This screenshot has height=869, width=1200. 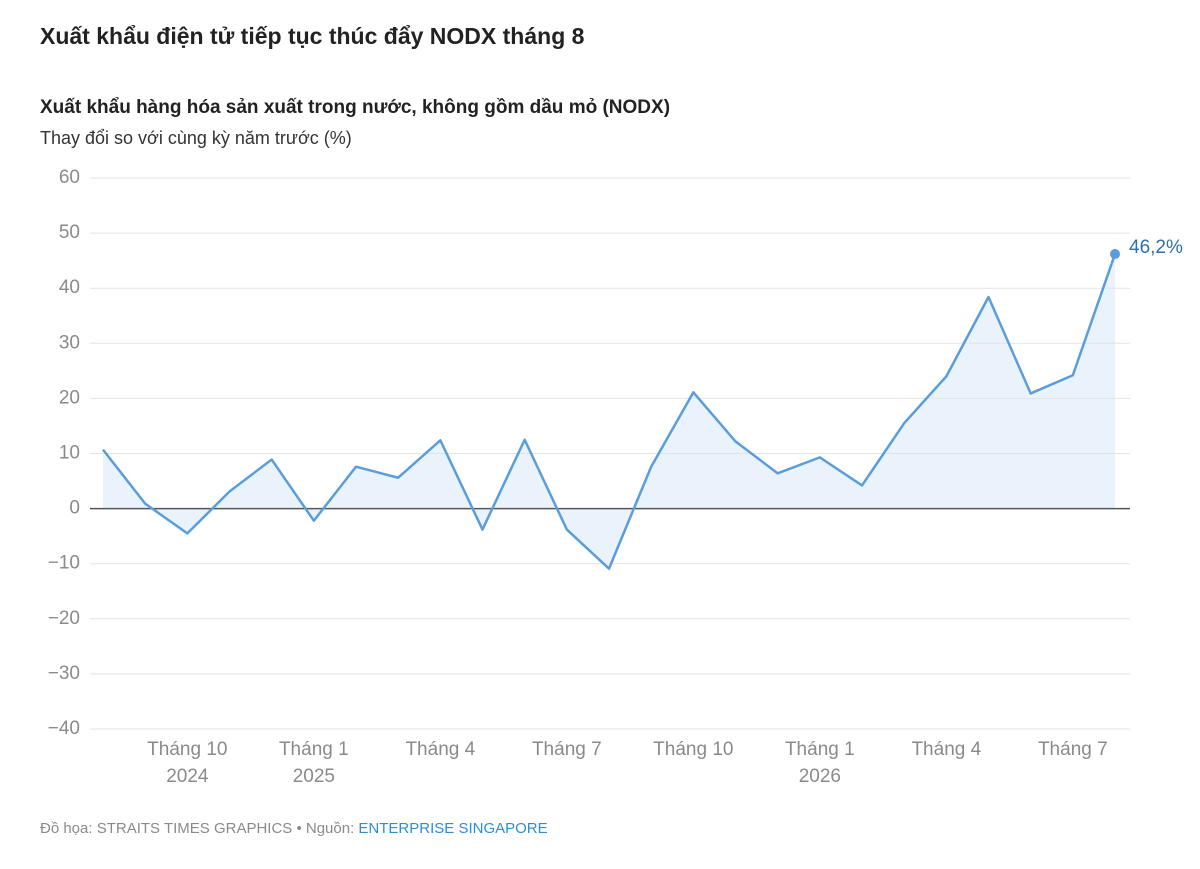 I want to click on value-label: 46,2%, so click(x=1156, y=247).